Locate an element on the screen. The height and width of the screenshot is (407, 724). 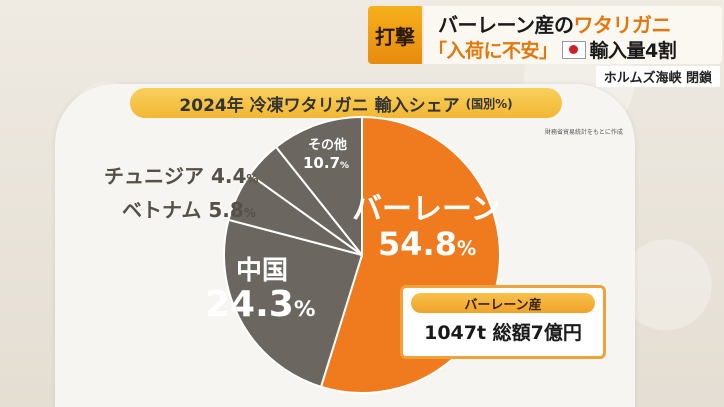
label-vietnam-pct: % is located at coordinates (249, 213).